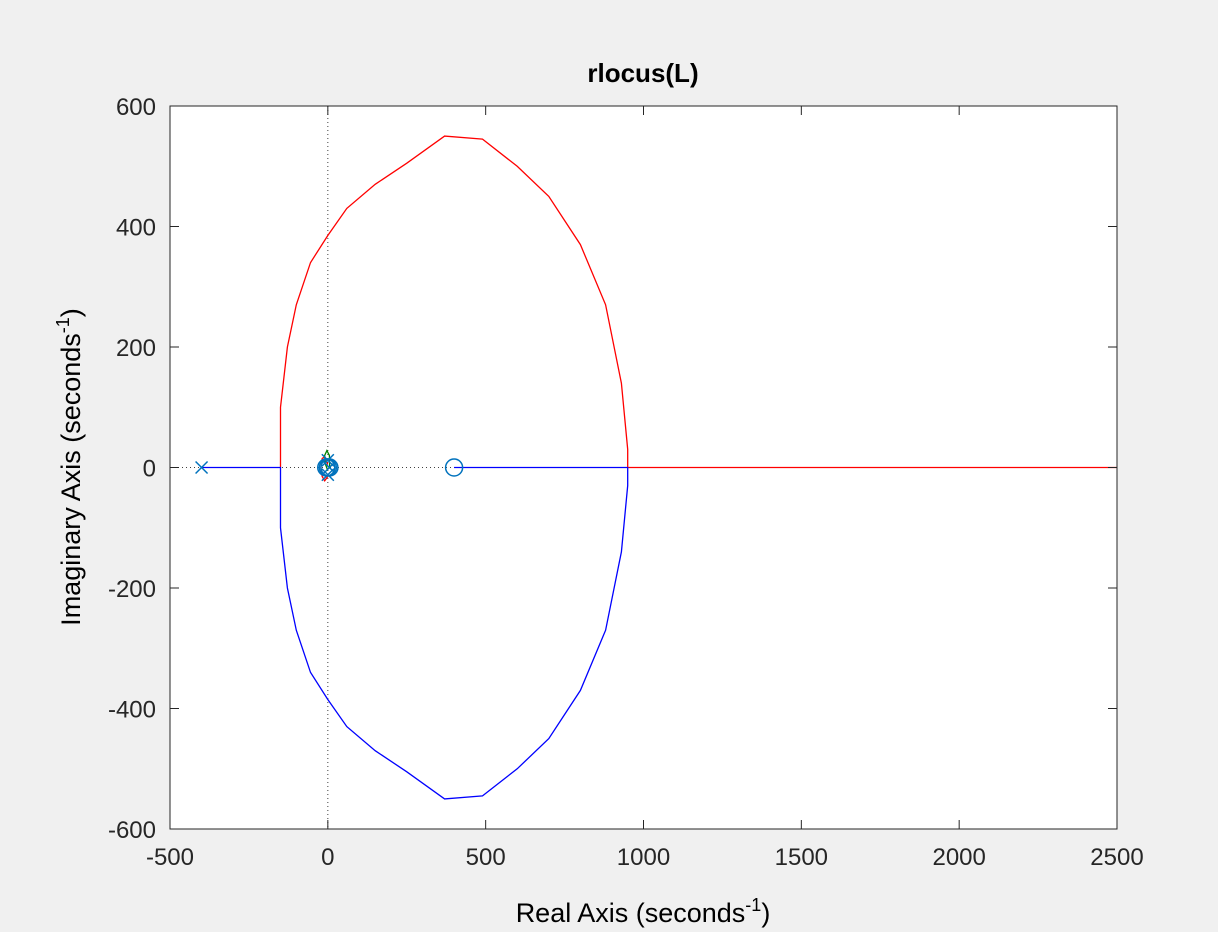 The height and width of the screenshot is (932, 1218). I want to click on x-tick-labels: -500 0 500 1000 1500 2000 2500, so click(645, 857).